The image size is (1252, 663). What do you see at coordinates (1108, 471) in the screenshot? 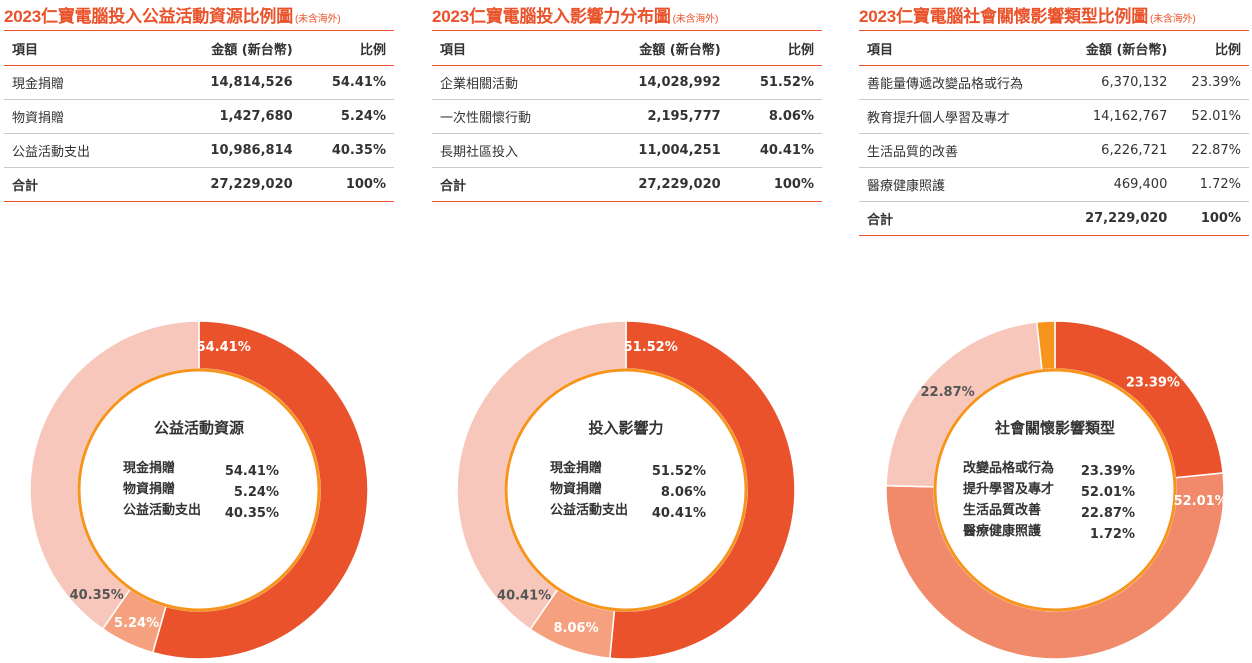
I see `center-legend-value: 23.39%` at bounding box center [1108, 471].